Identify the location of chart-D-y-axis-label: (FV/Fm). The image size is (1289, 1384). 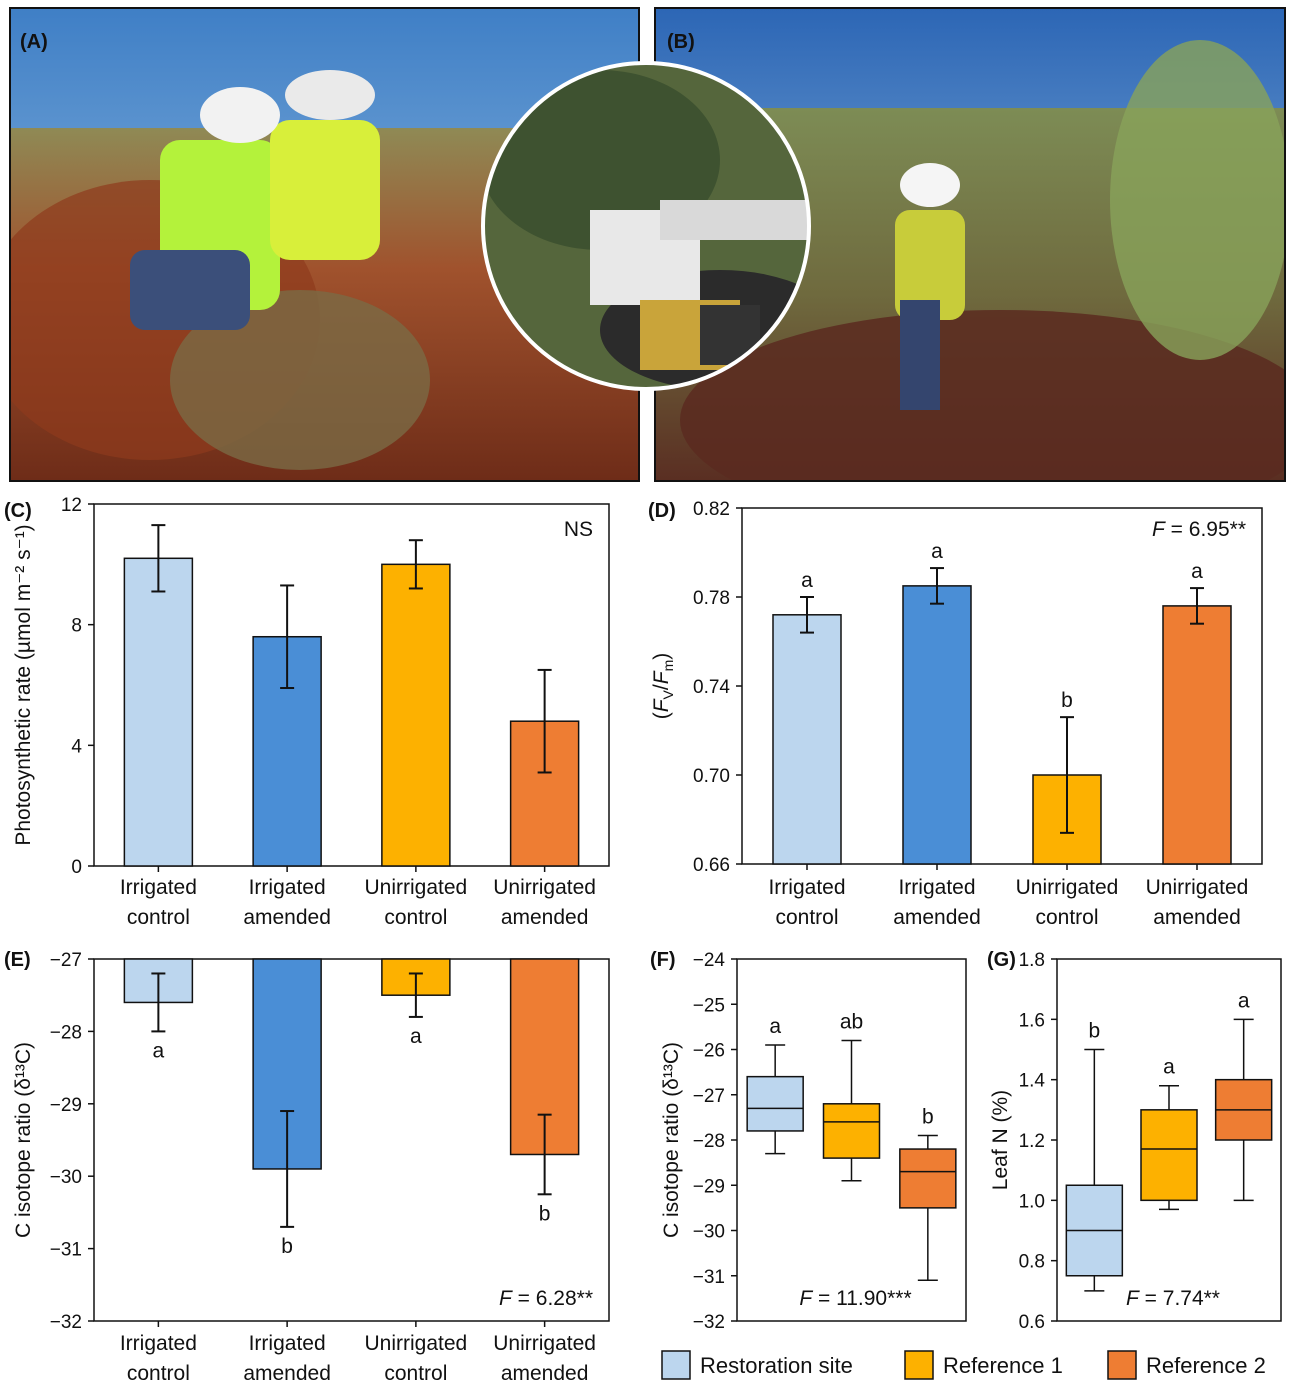
(663, 686).